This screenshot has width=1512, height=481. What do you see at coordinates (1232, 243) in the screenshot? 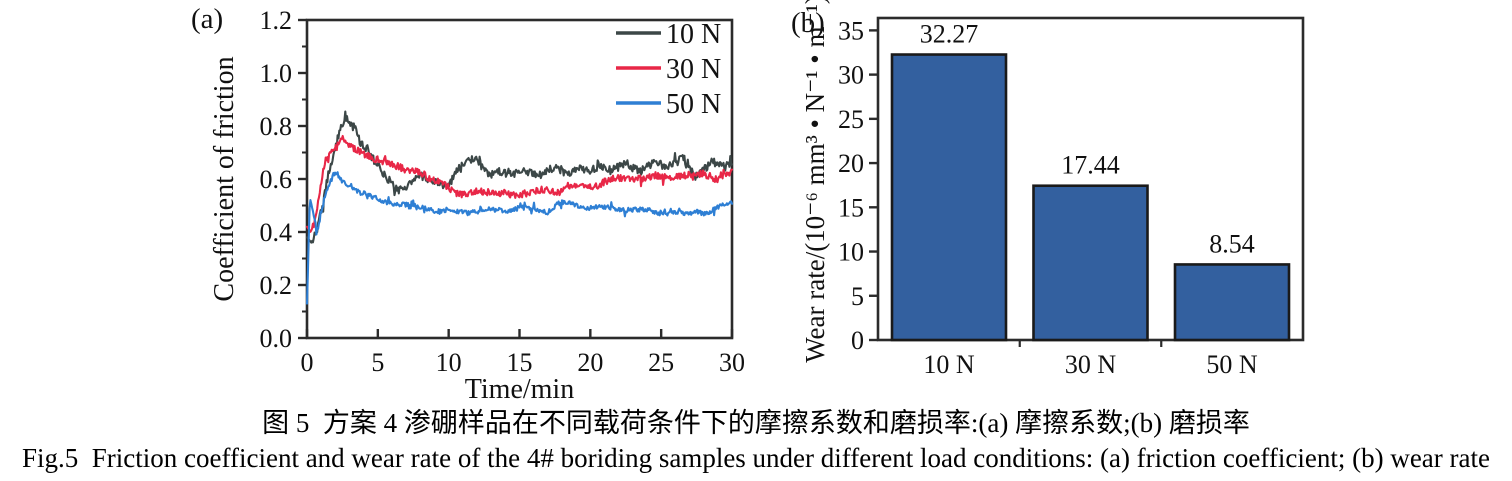
I see `svg-text: 8.54` at bounding box center [1232, 243].